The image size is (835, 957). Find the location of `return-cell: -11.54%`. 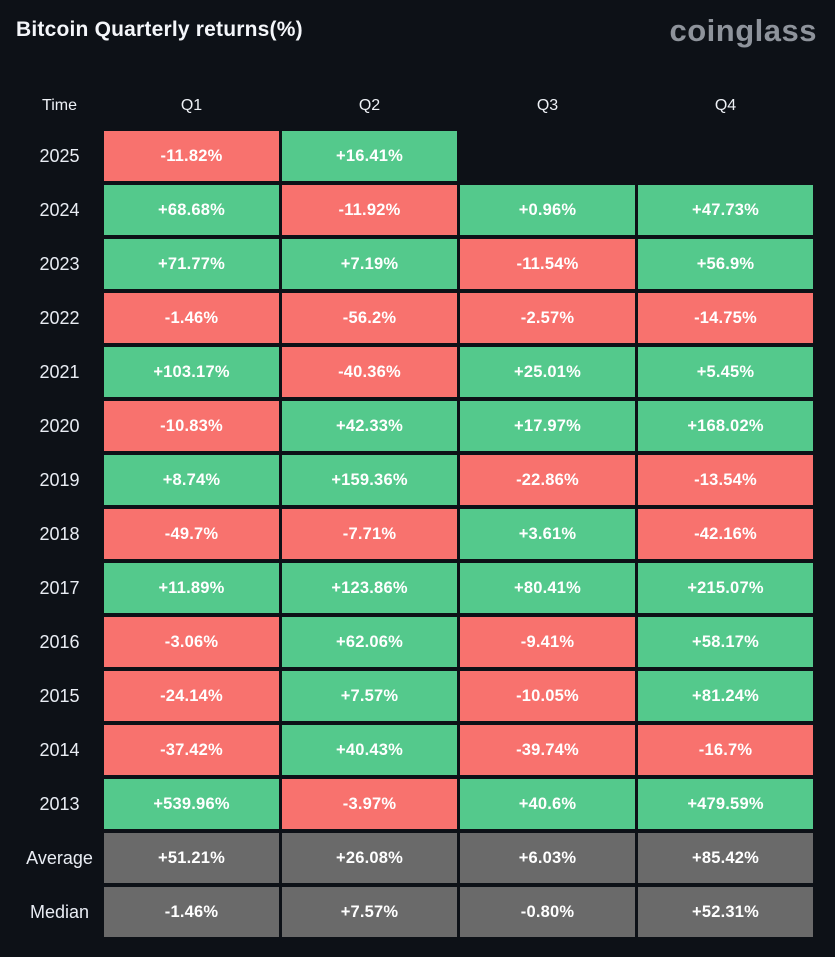

return-cell: -11.54% is located at coordinates (547, 264).